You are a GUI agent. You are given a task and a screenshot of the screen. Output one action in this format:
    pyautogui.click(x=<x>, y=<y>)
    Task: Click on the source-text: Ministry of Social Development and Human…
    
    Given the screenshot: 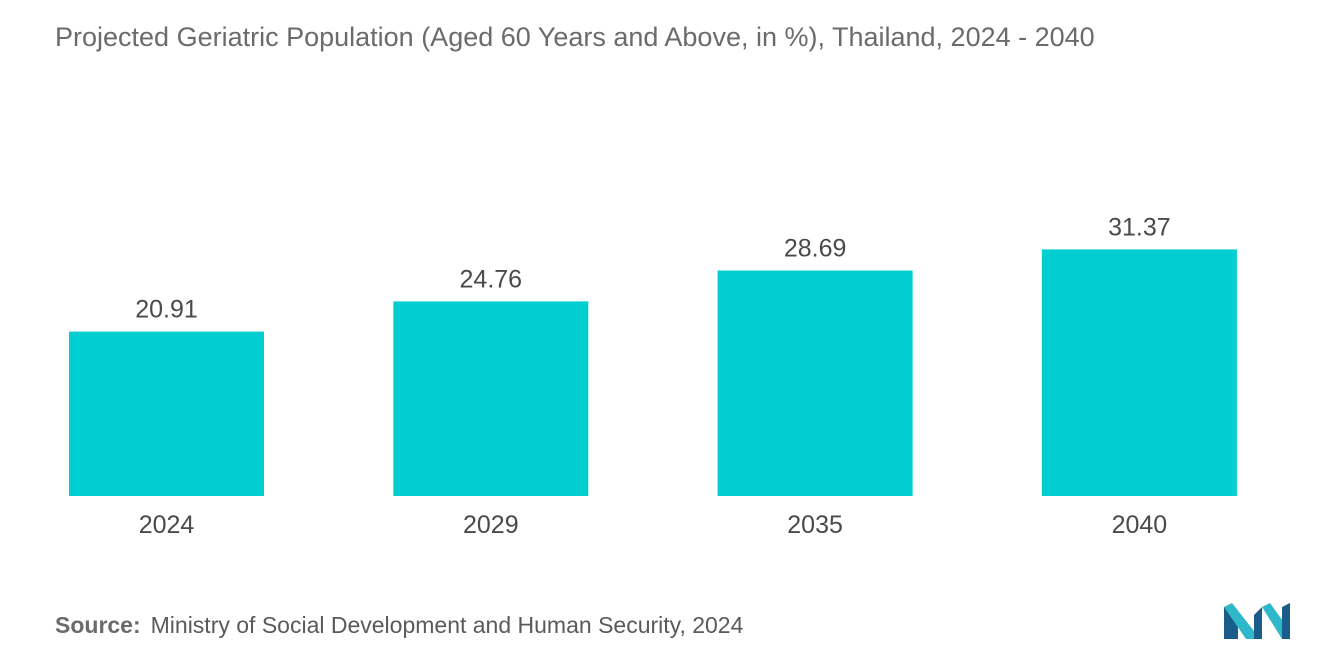 What is the action you would take?
    pyautogui.click(x=447, y=625)
    